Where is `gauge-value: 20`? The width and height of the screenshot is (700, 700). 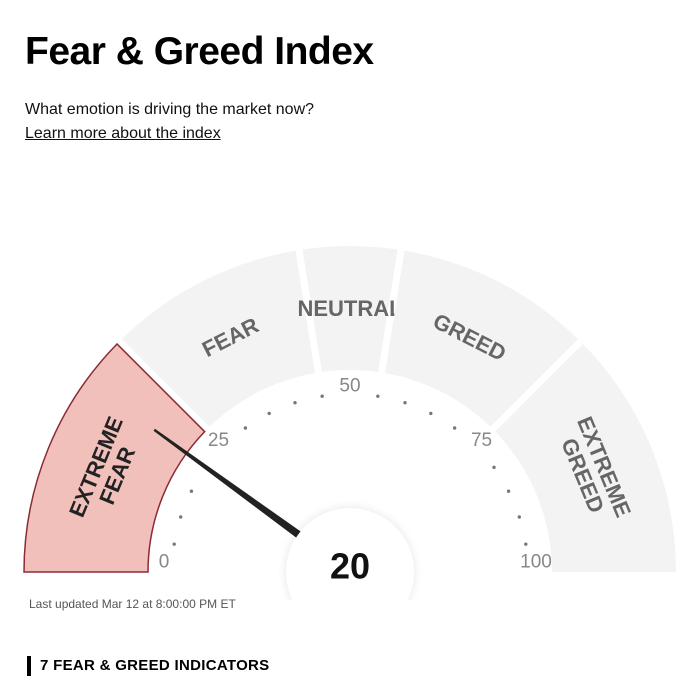 gauge-value: 20 is located at coordinates (350, 566).